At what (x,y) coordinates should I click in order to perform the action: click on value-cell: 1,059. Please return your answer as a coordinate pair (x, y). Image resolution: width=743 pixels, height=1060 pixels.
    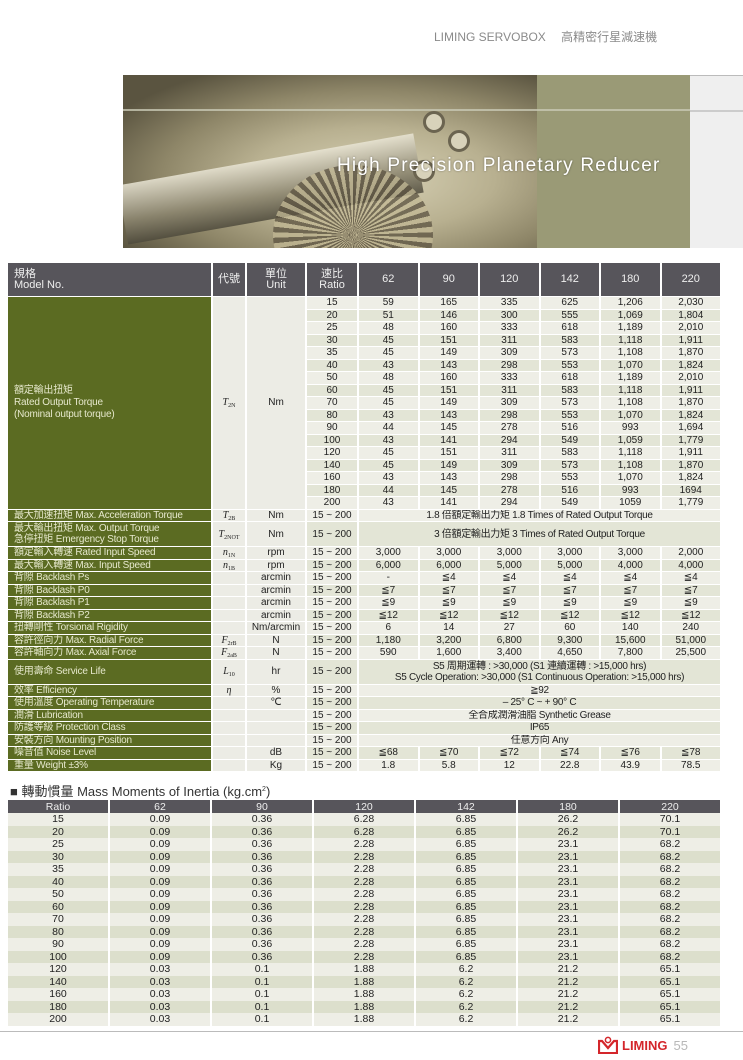
    Looking at the image, I should click on (630, 440).